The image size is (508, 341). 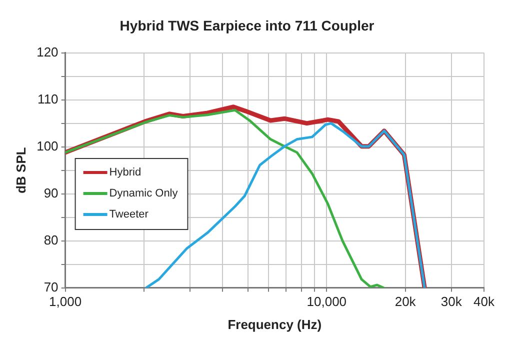 I want to click on y-tick-label: 120, so click(x=47, y=52).